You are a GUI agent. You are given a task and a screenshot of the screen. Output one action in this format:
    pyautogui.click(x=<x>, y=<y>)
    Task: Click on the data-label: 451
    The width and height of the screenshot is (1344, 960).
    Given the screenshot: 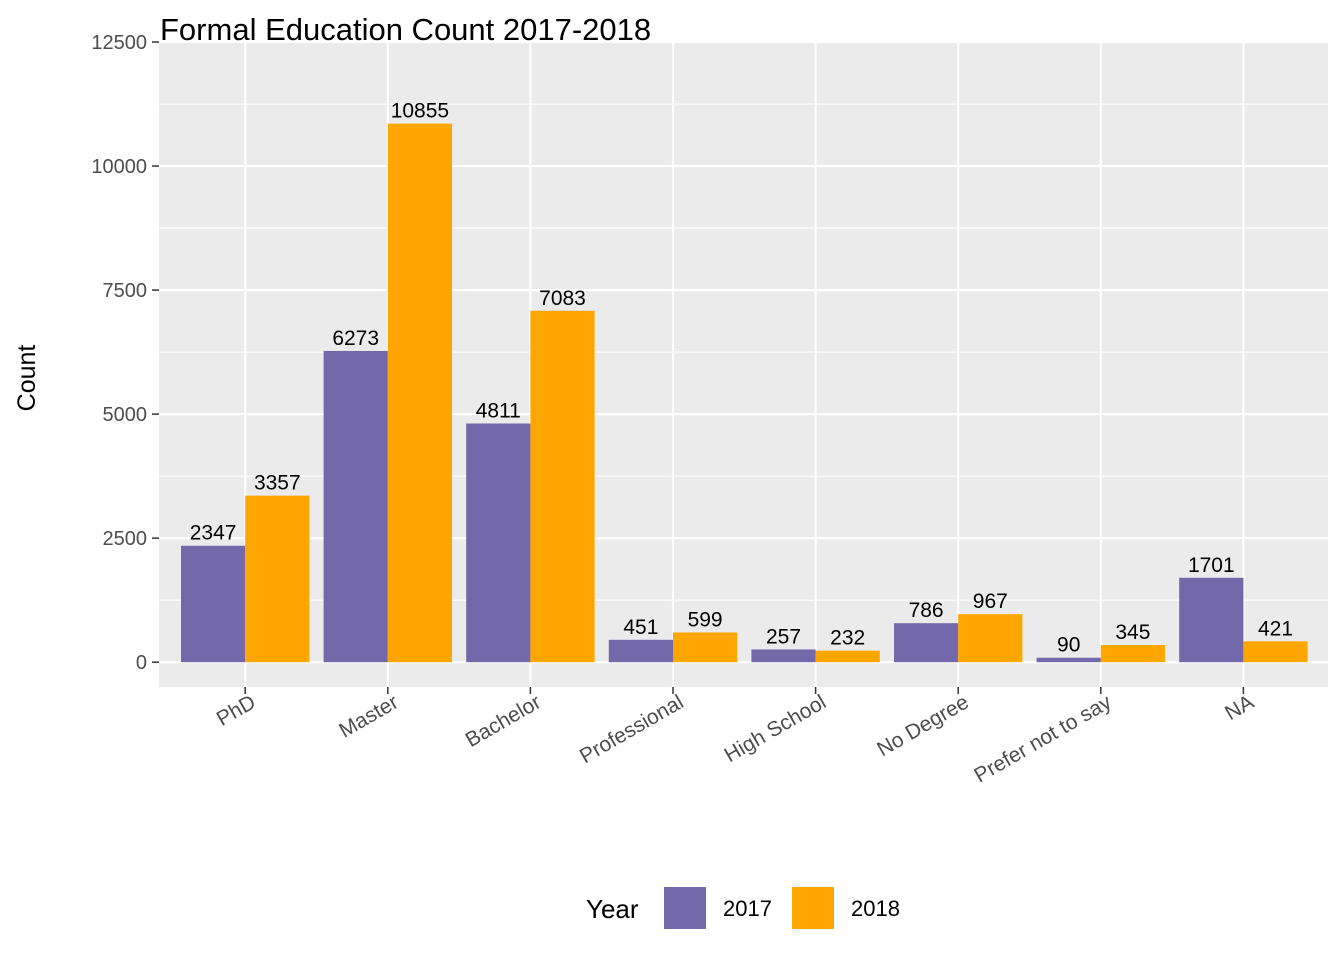 What is the action you would take?
    pyautogui.click(x=640, y=627)
    